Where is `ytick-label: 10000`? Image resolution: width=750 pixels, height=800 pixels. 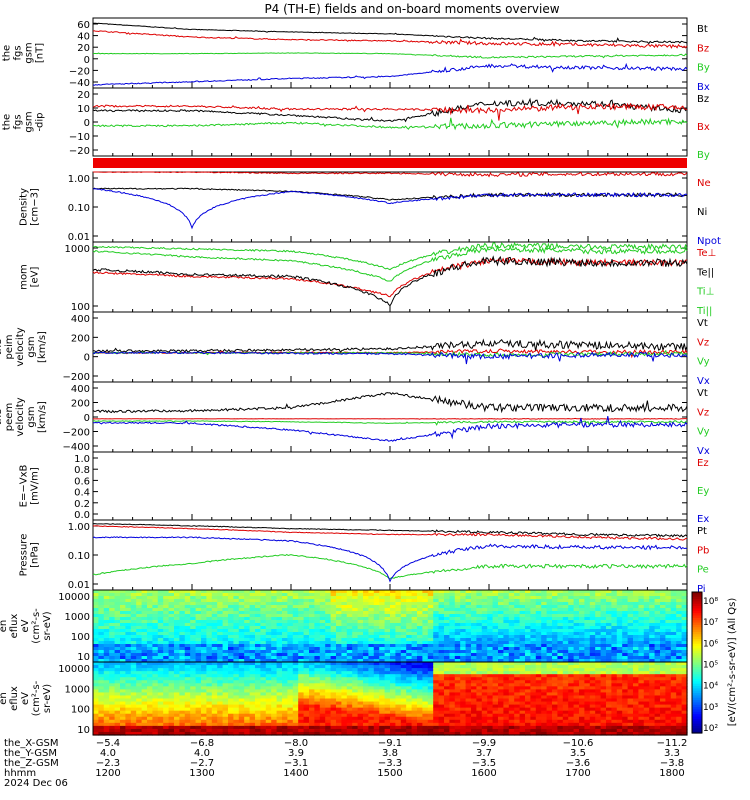 ytick-label: 10000 is located at coordinates (74, 669).